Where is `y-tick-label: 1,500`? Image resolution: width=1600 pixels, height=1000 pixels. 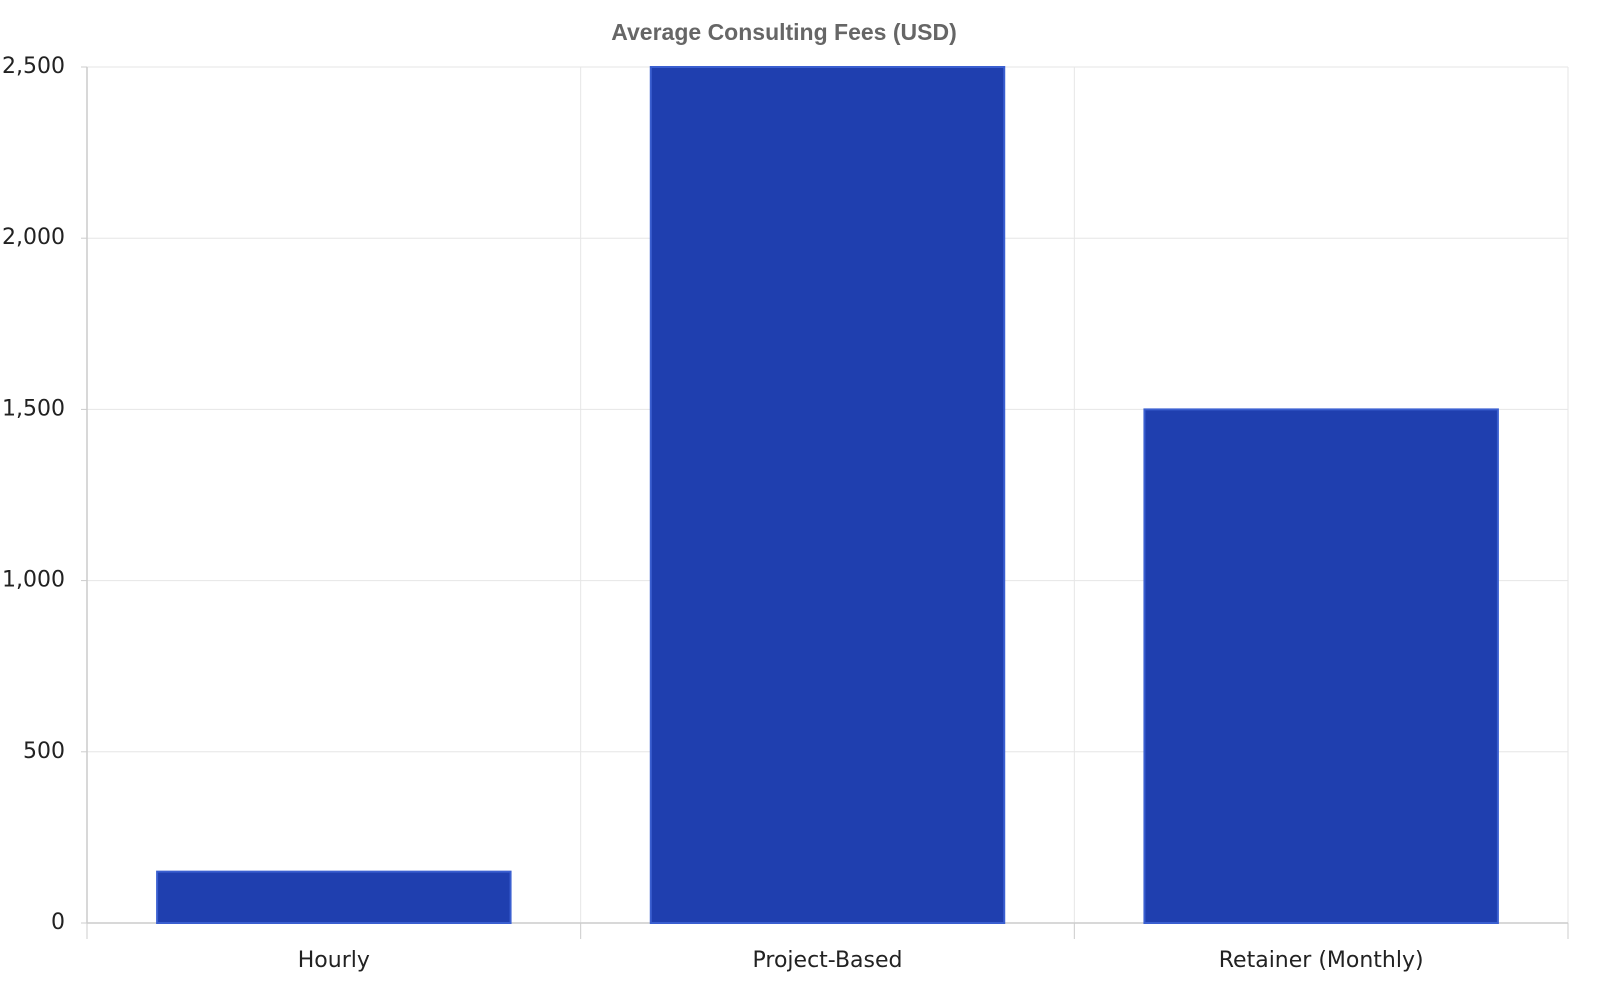 y-tick-label: 1,500 is located at coordinates (33, 408).